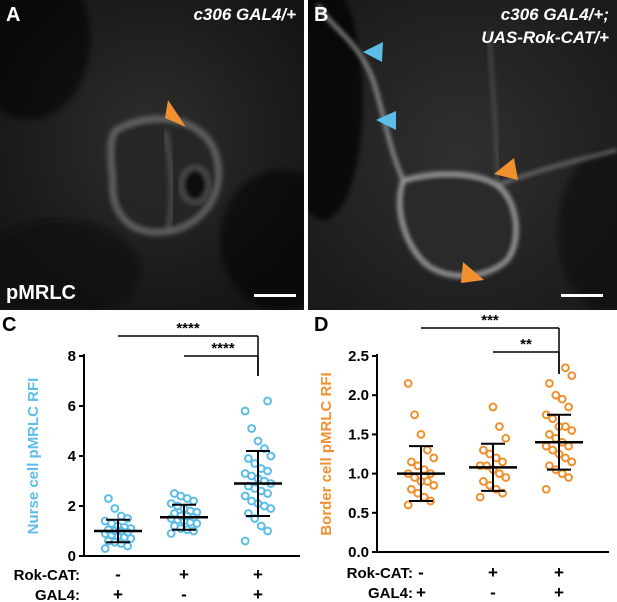  What do you see at coordinates (9, 325) in the screenshot?
I see `panel-c-letter: C` at bounding box center [9, 325].